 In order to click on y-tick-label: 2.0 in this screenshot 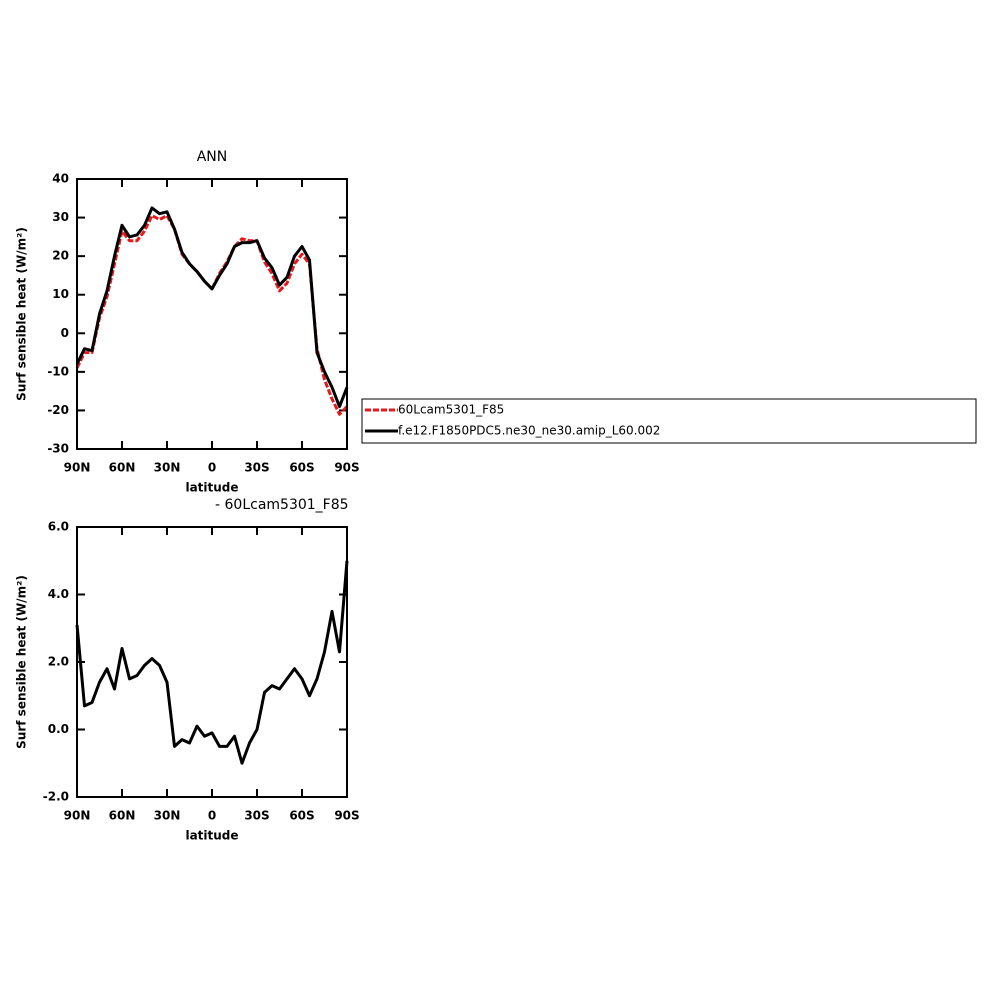, I will do `click(58, 662)`.